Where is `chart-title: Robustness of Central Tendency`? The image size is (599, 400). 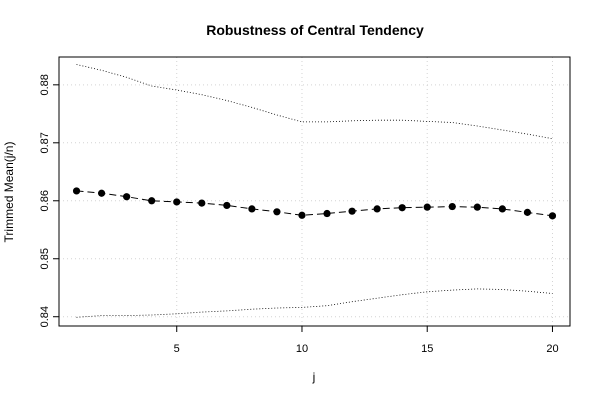
chart-title: Robustness of Central Tendency is located at coordinates (315, 30).